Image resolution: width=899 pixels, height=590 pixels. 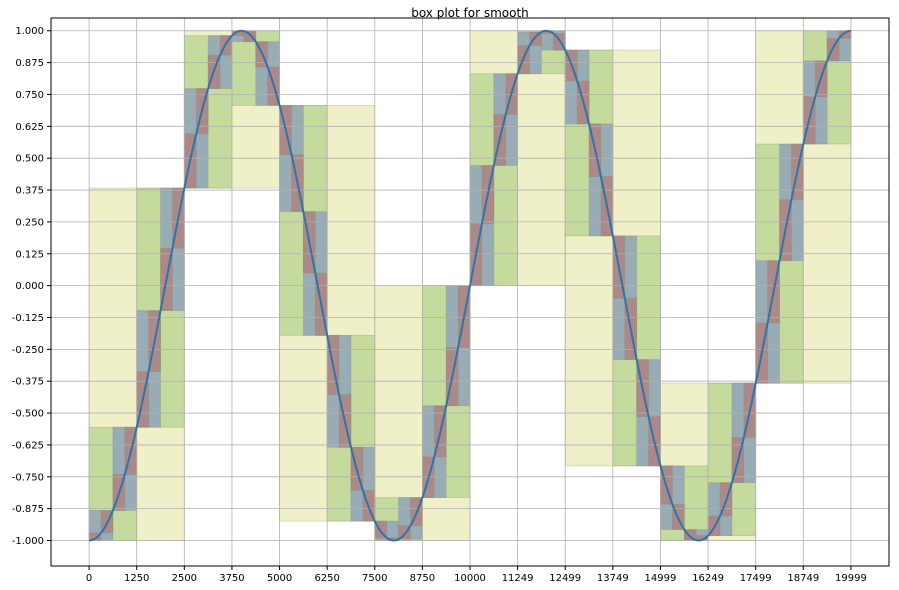 I want to click on x-tick-label: 14999, so click(x=661, y=578).